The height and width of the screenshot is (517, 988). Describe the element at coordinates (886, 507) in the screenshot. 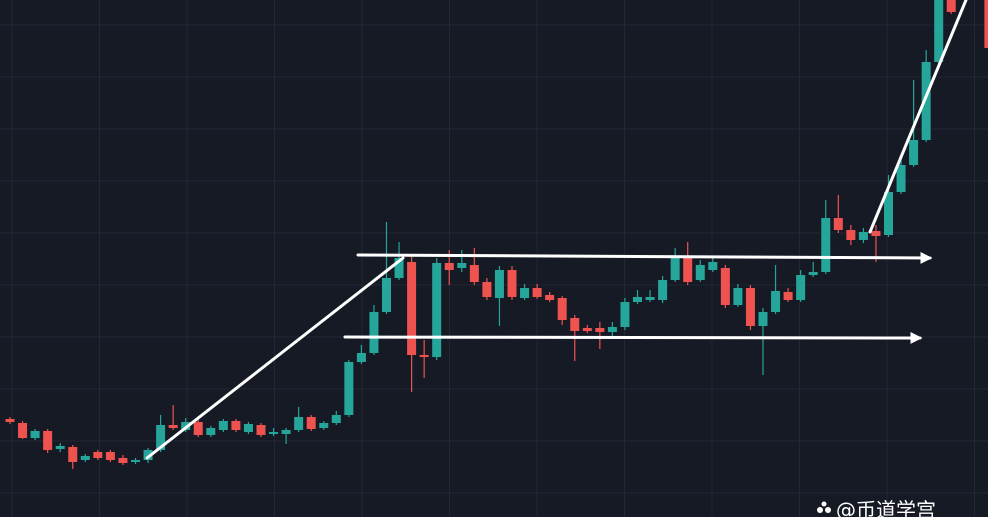

I see `watermark: @币道学宫` at that location.